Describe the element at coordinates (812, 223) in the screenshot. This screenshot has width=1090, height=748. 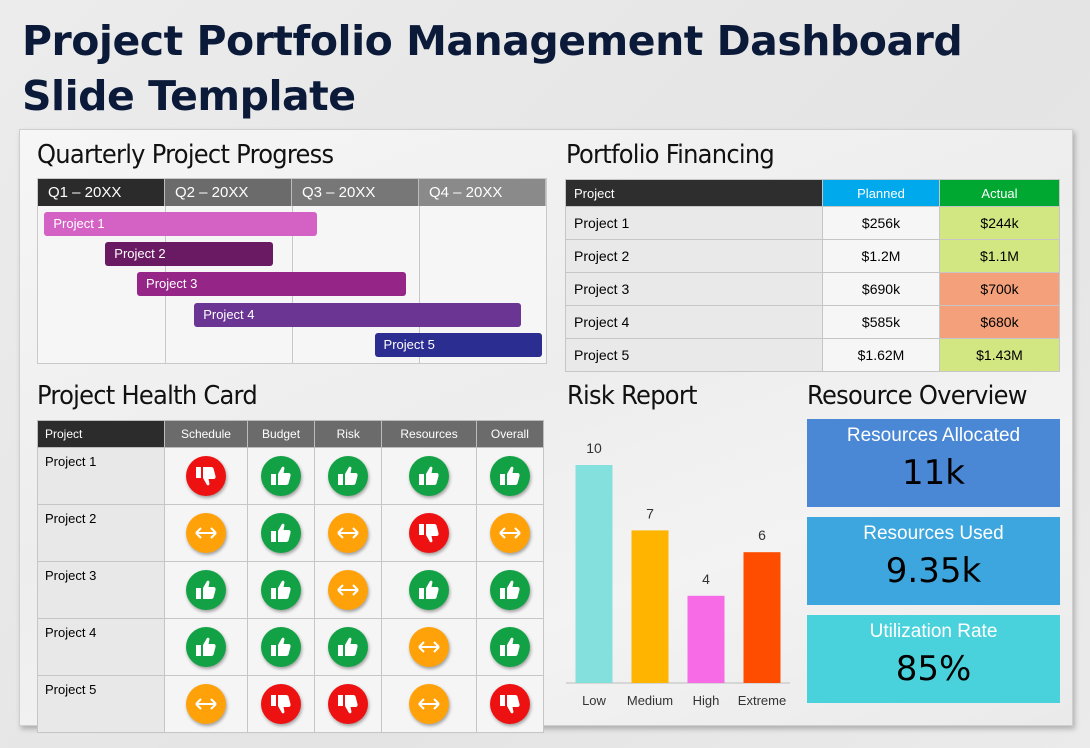
I see `financing-row: Project 1 $256k $244k` at that location.